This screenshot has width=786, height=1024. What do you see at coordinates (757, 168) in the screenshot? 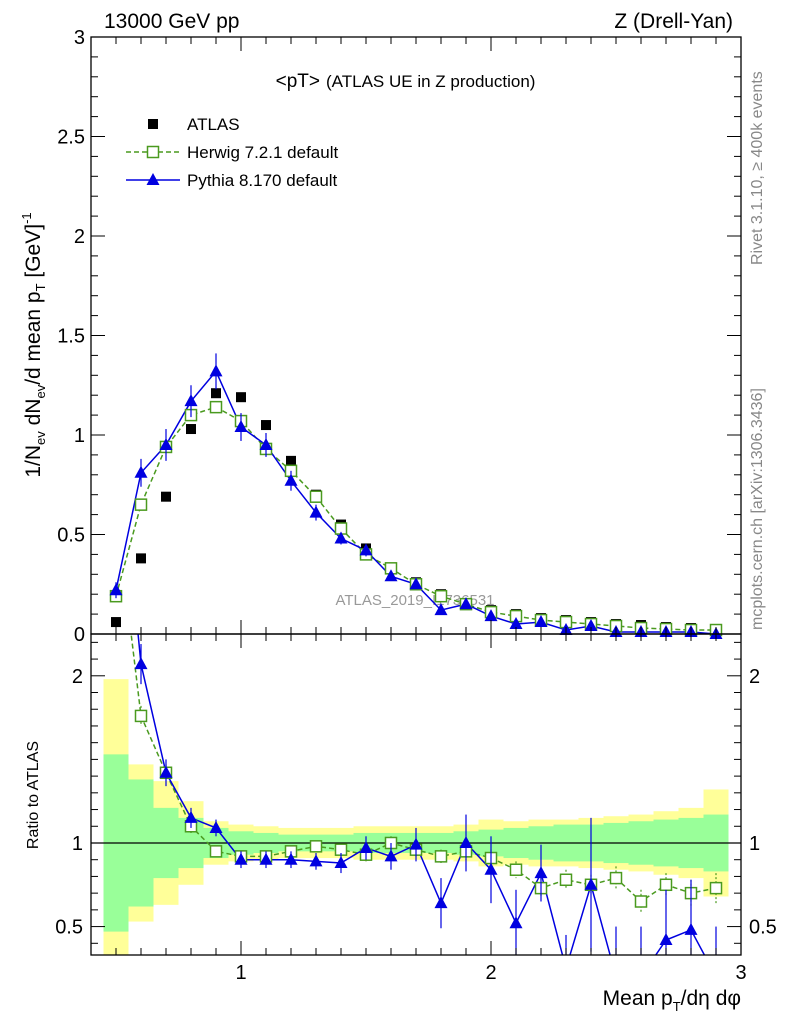
I see `rivet-label: Rivet 3.1.10, ≥ 400k events` at bounding box center [757, 168].